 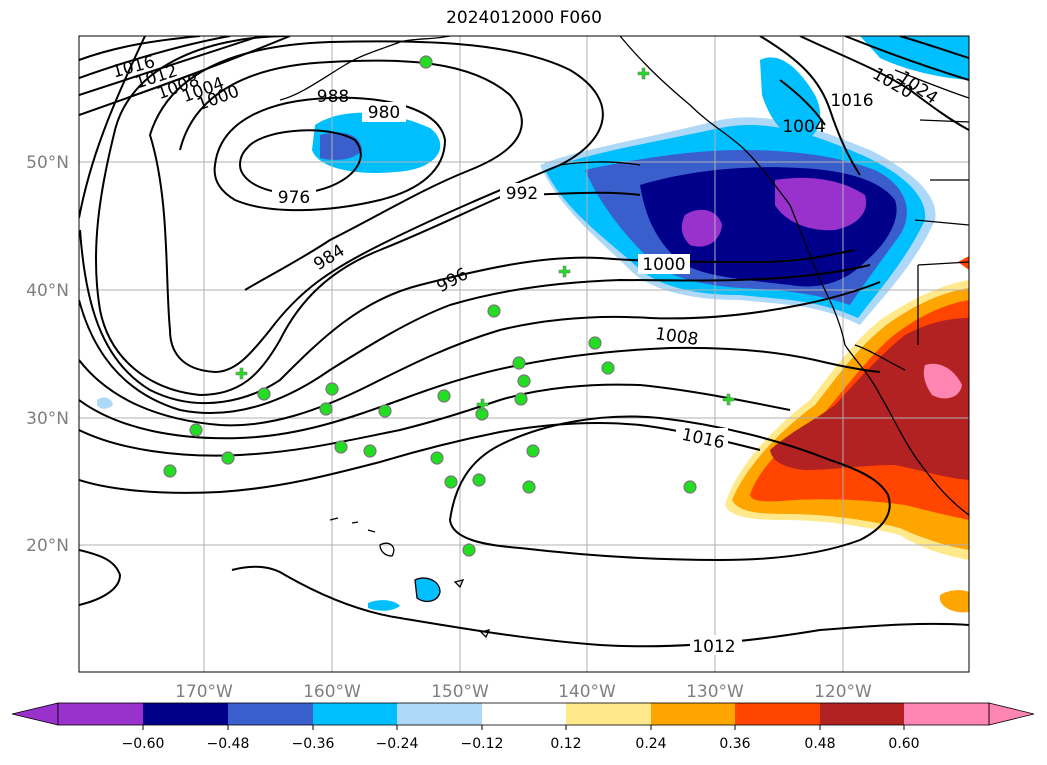 What do you see at coordinates (143, 744) in the screenshot?
I see `colorbar-tick-label: −0.60` at bounding box center [143, 744].